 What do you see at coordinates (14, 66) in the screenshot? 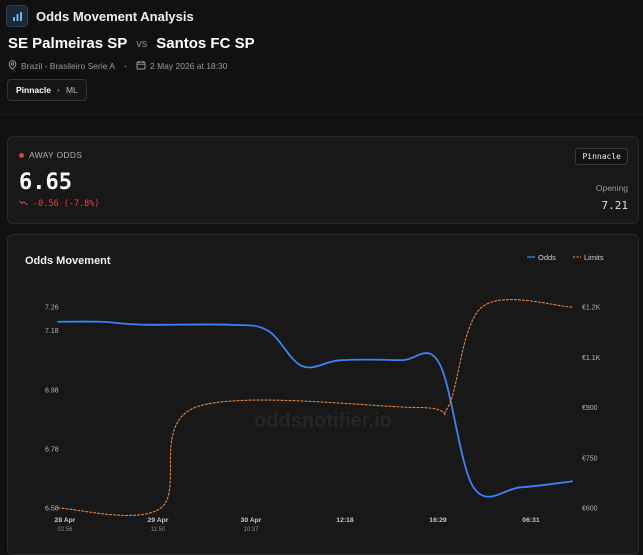
I see `location-icon` at bounding box center [14, 66].